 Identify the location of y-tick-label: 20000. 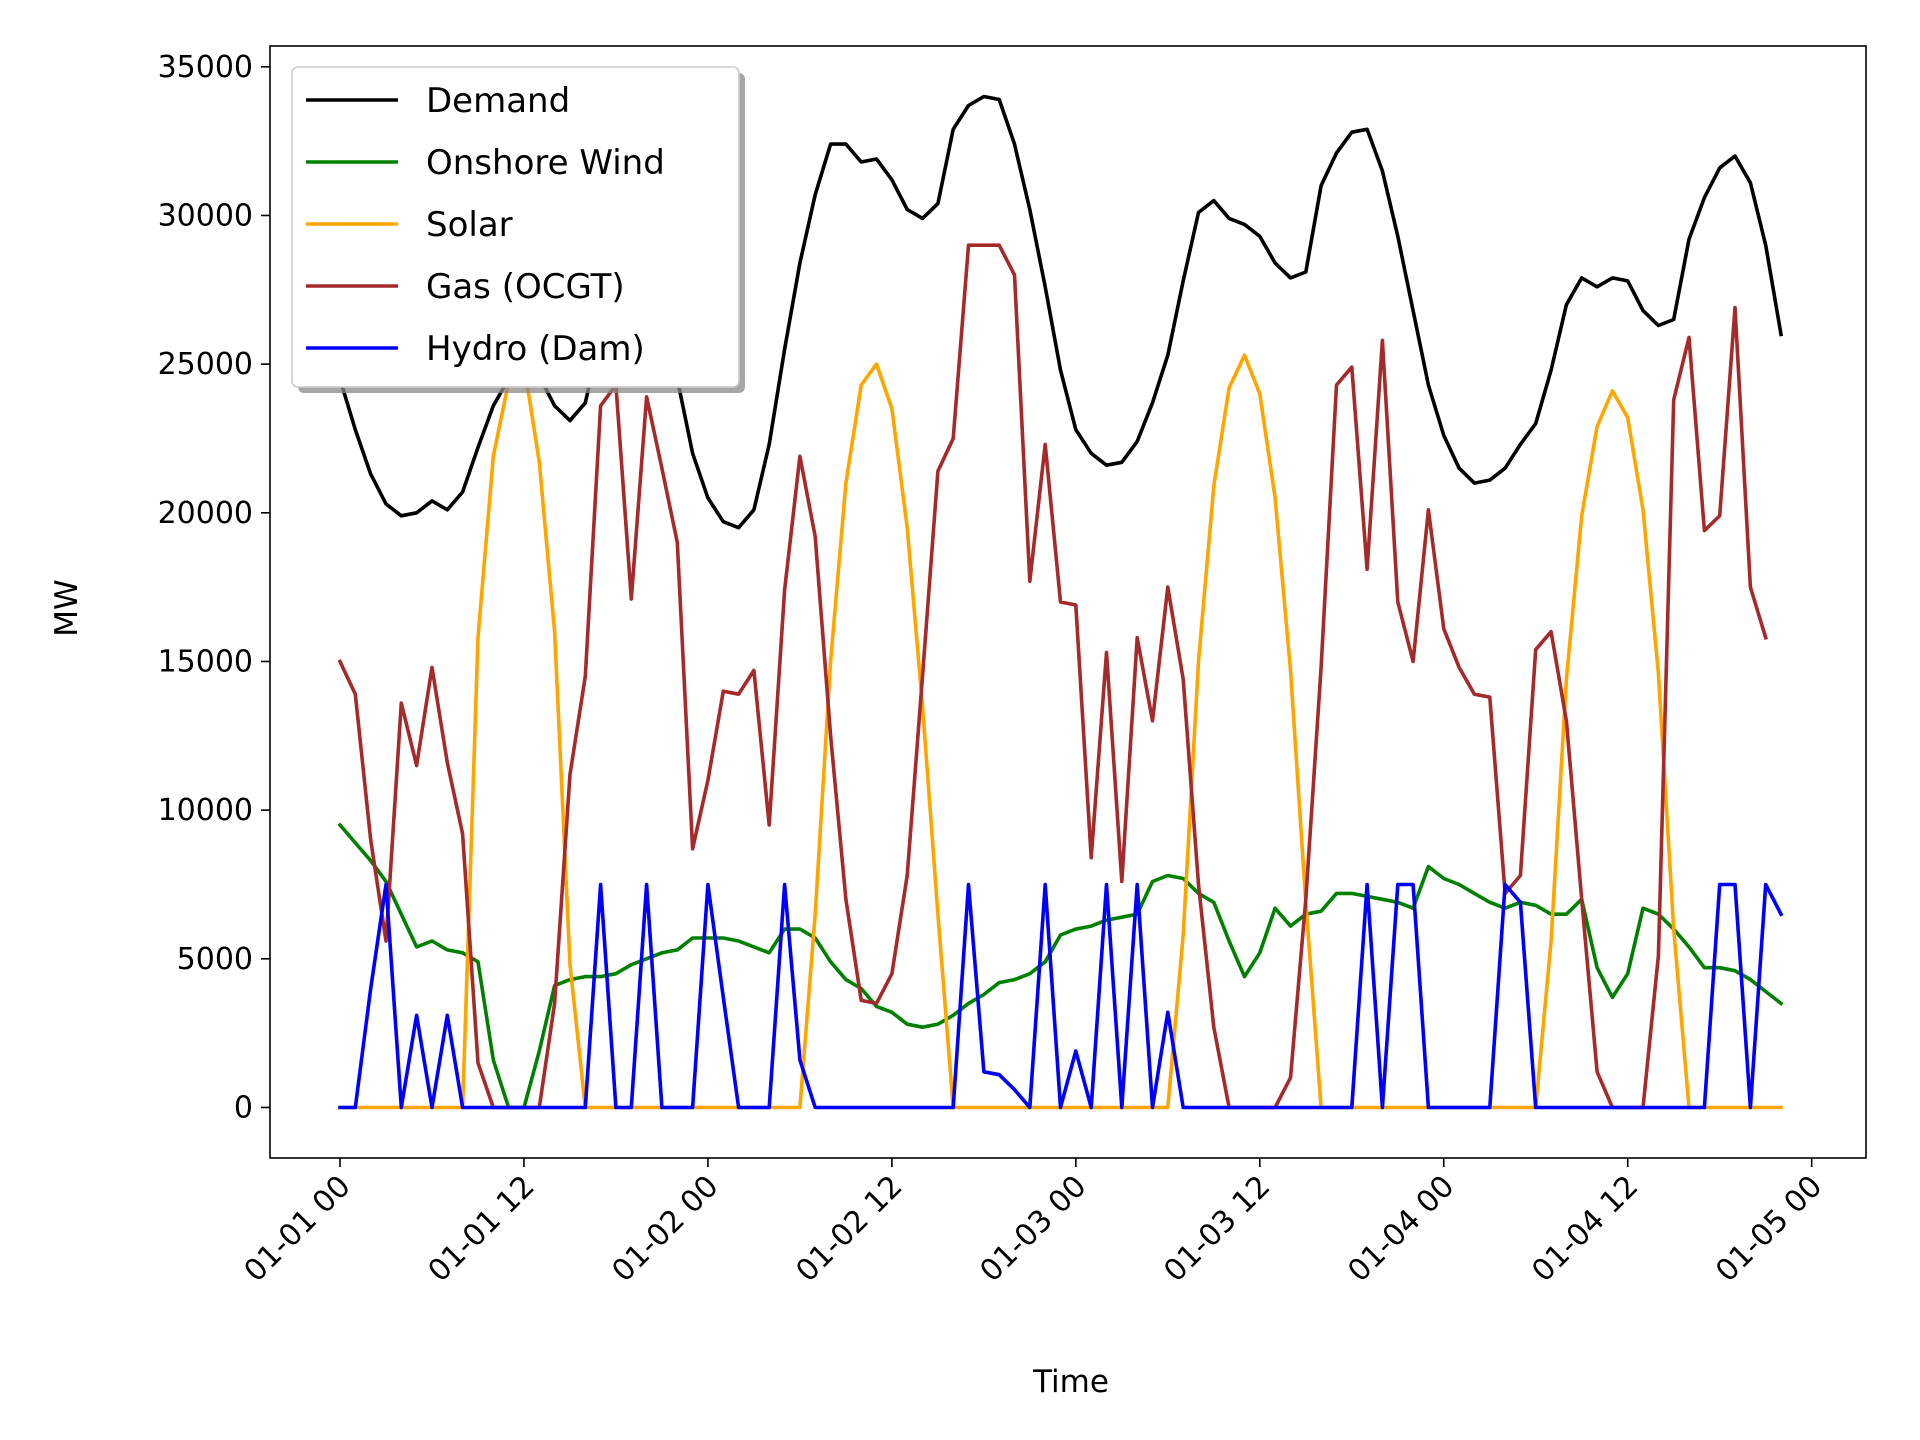
(205, 513).